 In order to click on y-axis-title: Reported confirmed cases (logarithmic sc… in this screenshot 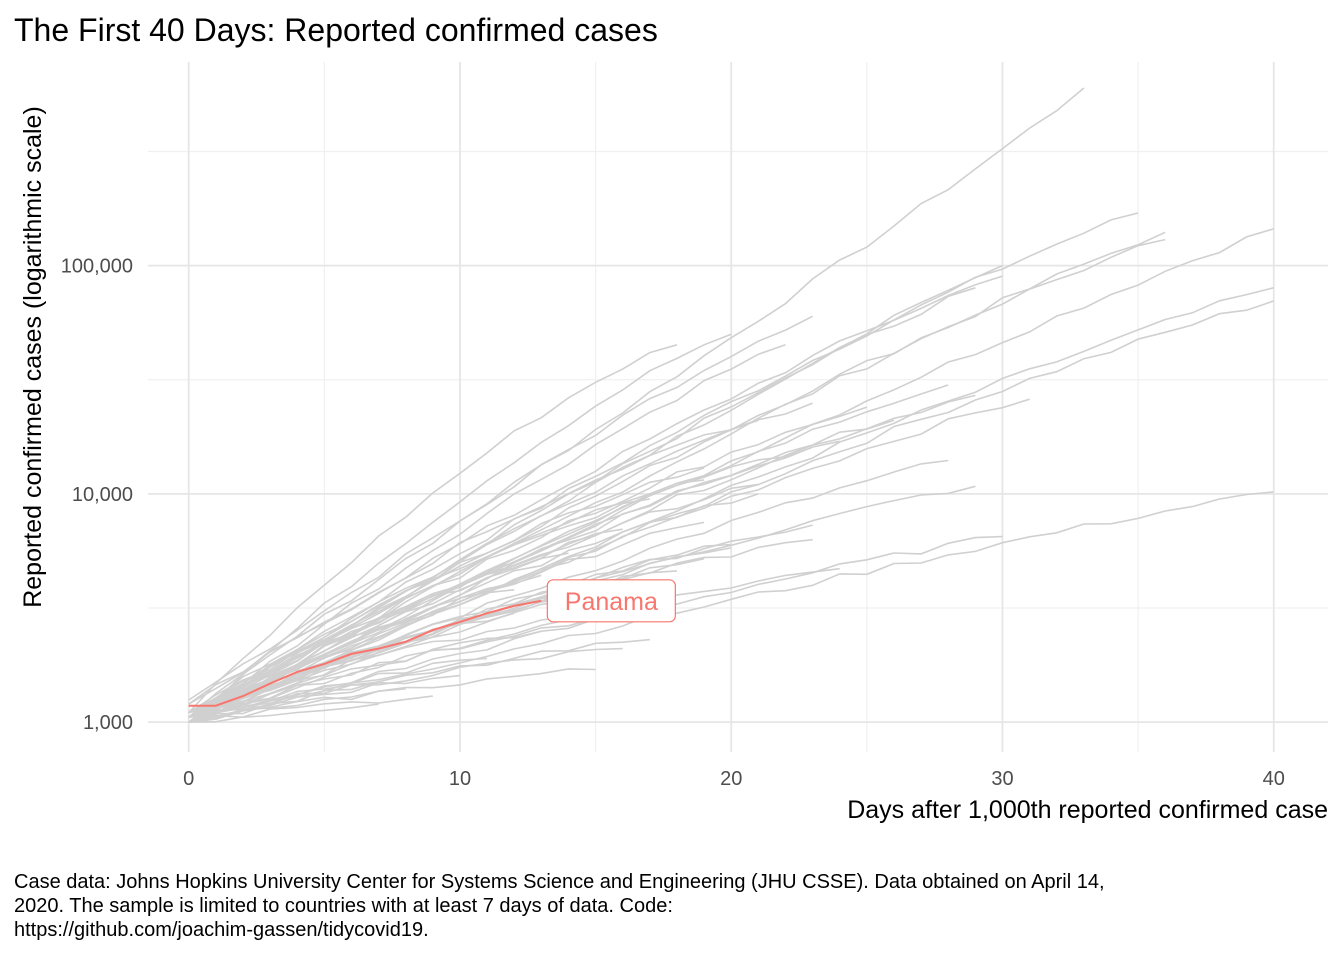, I will do `click(33, 357)`.